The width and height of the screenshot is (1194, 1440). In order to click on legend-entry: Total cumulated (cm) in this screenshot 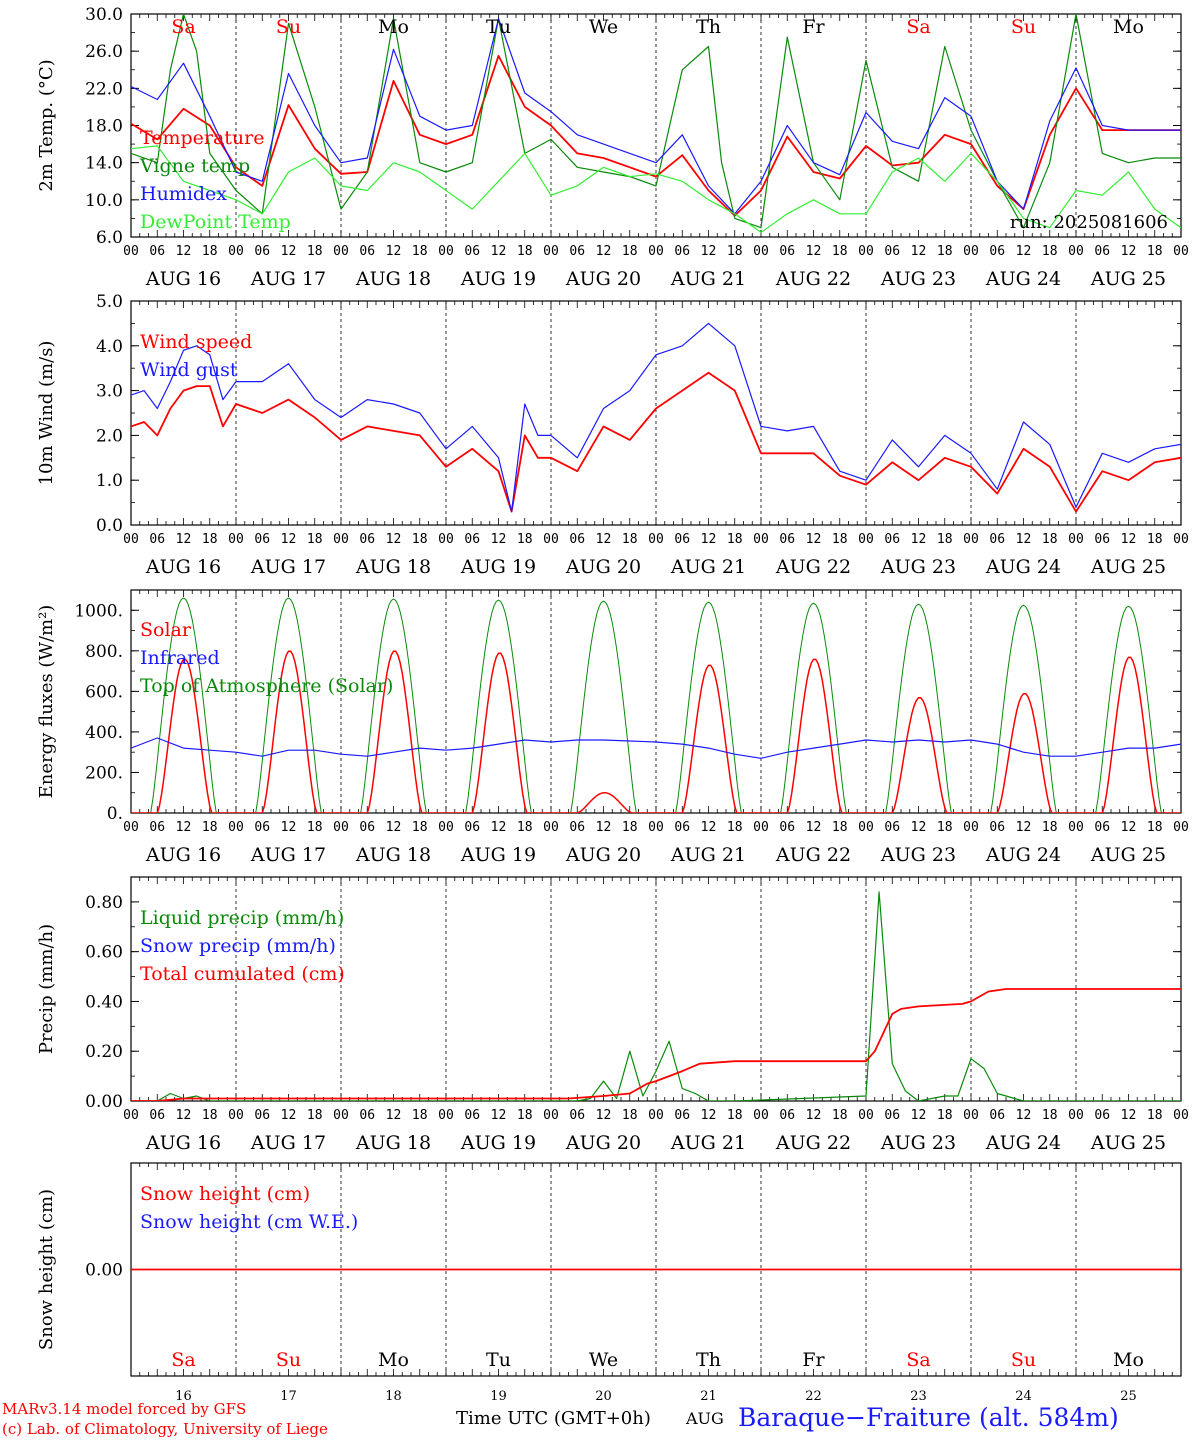, I will do `click(242, 974)`.